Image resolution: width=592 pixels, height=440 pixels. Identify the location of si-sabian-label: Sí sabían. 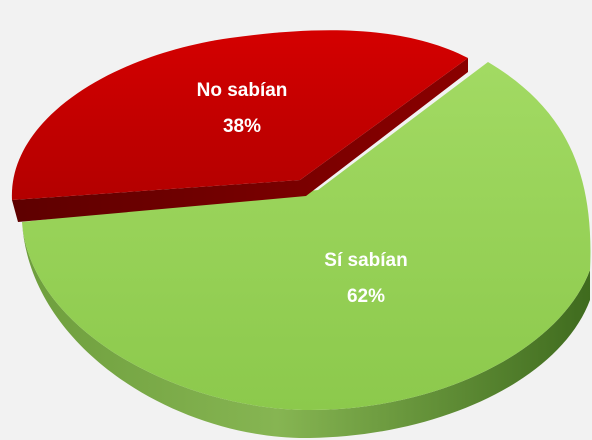
(365, 260).